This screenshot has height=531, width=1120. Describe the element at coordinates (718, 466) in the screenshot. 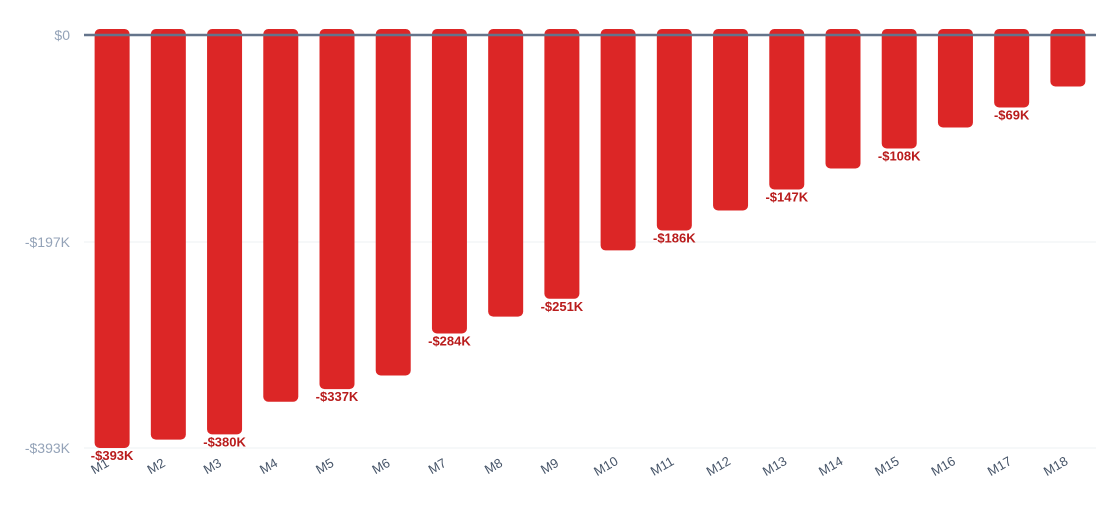

I see `x-tick-label: M12` at that location.